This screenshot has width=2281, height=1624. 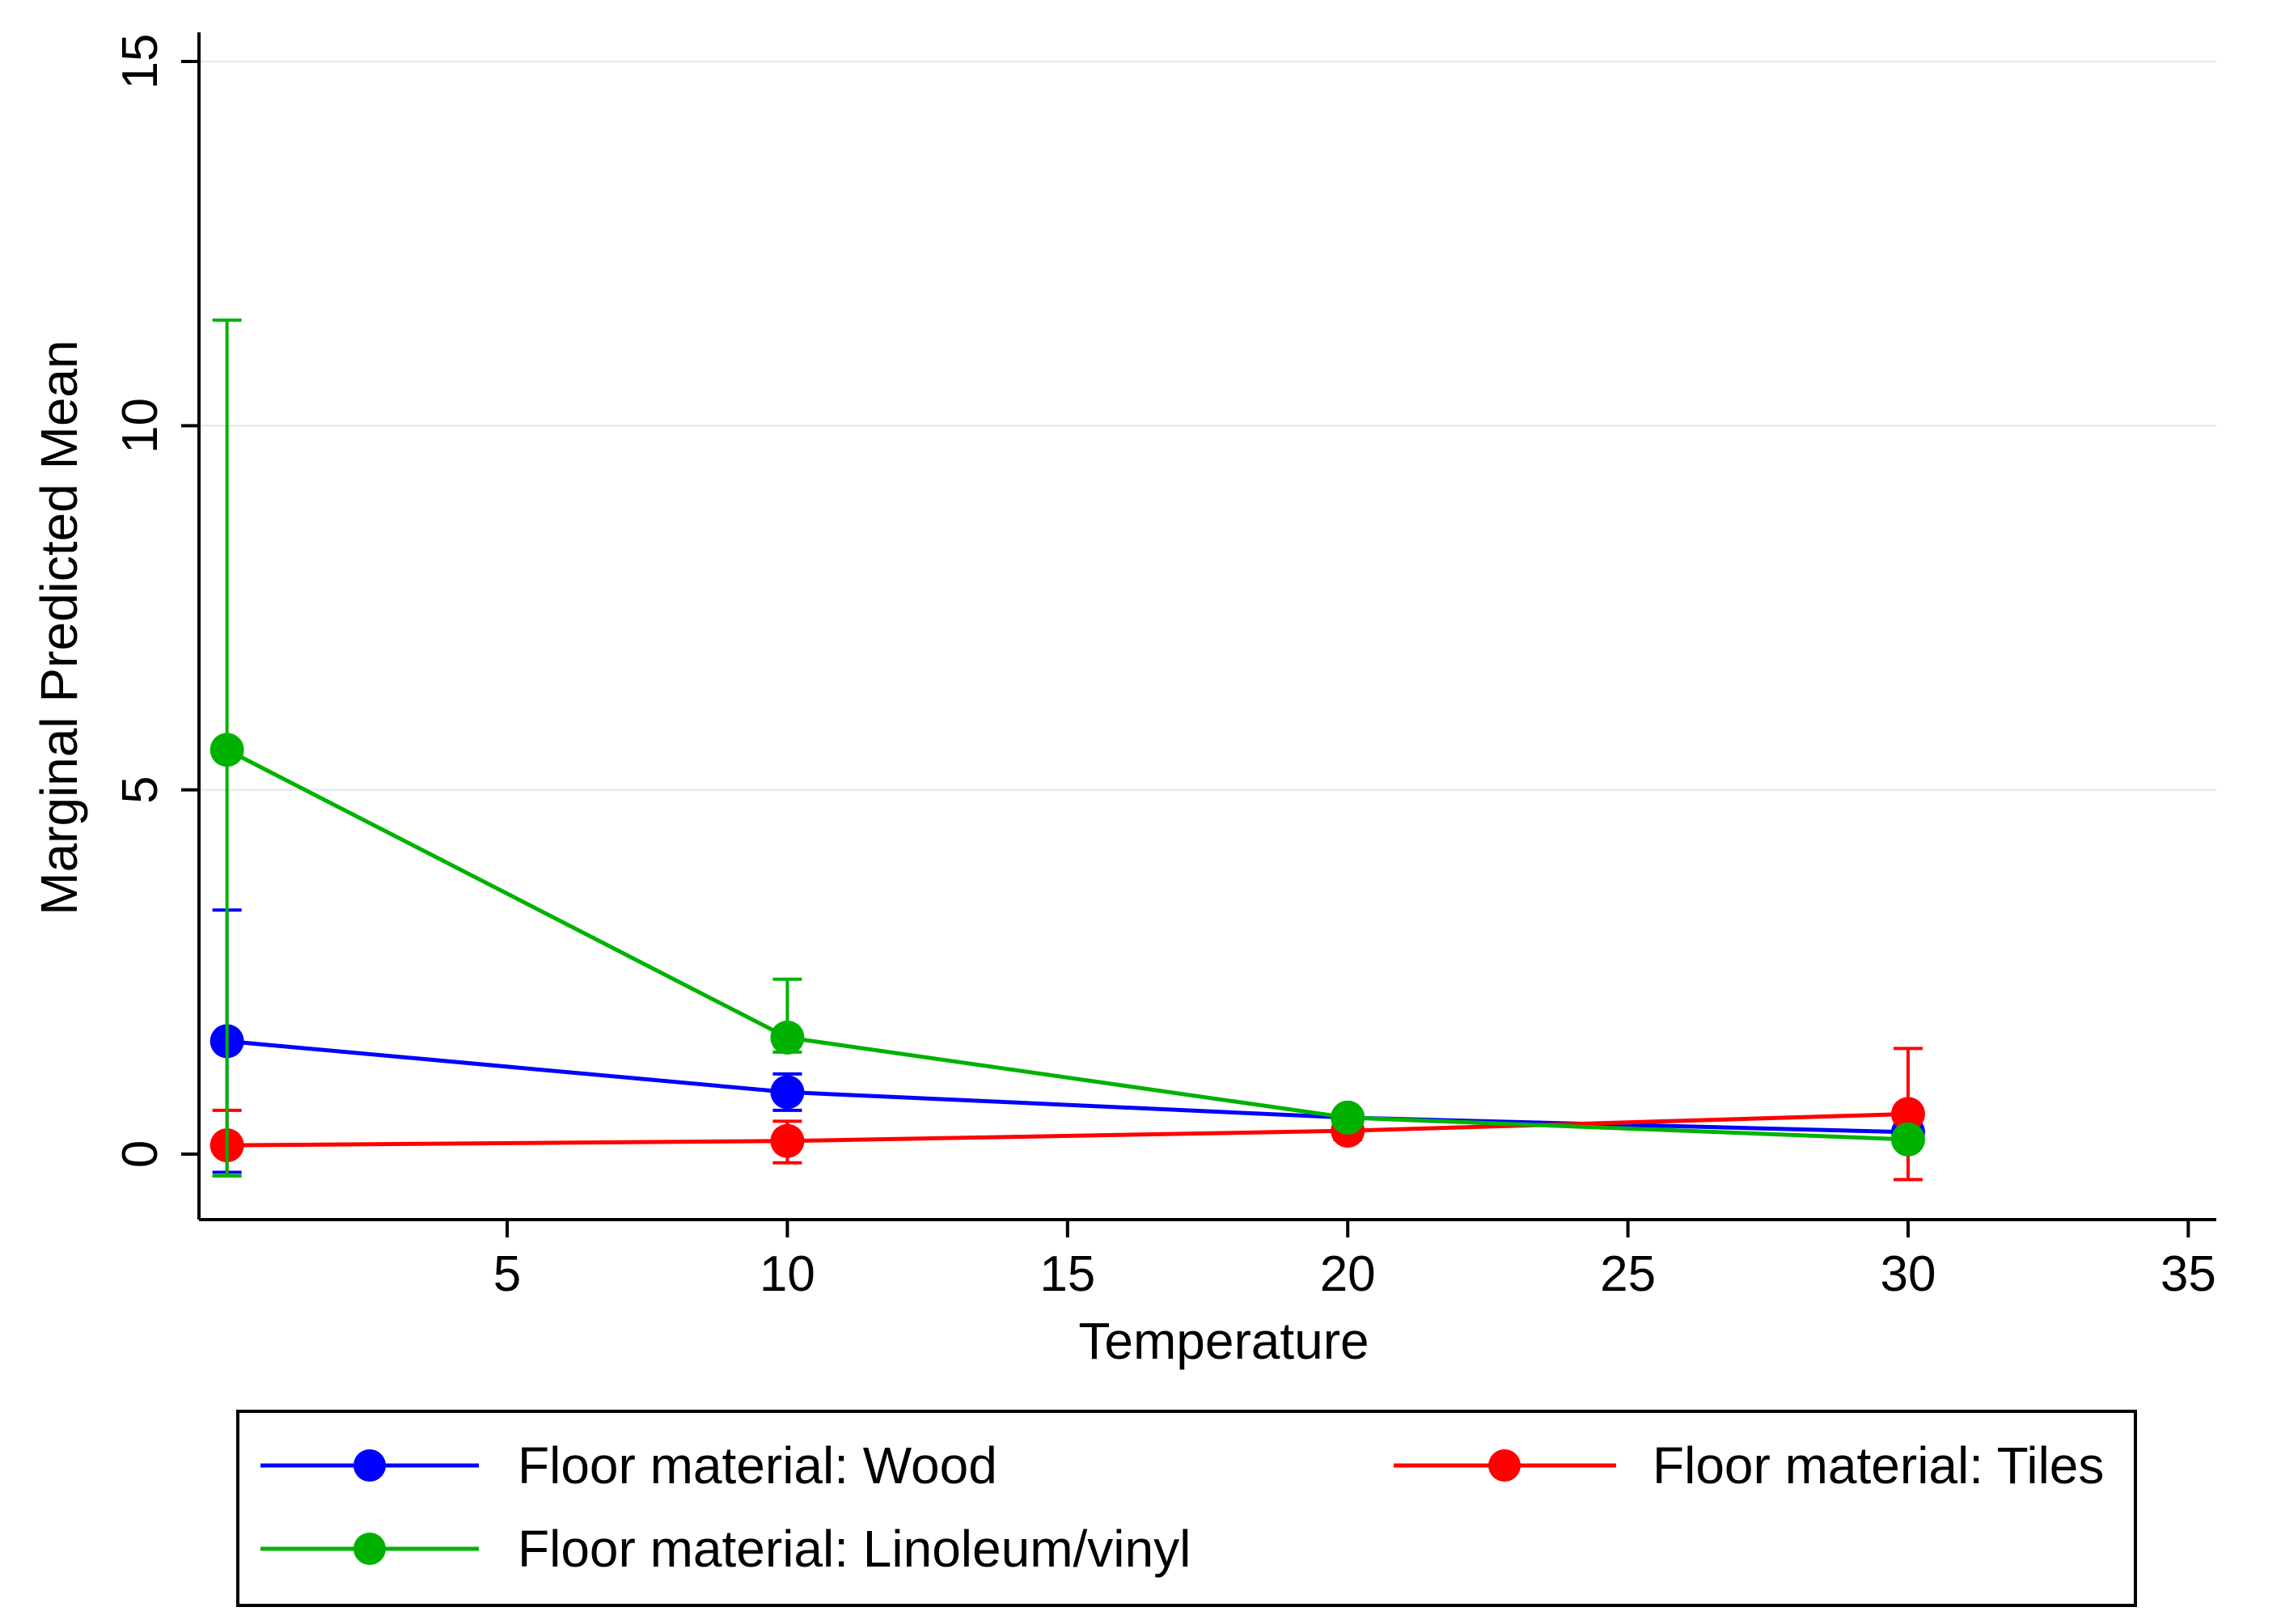 I want to click on y-tick-label: 15, so click(x=140, y=62).